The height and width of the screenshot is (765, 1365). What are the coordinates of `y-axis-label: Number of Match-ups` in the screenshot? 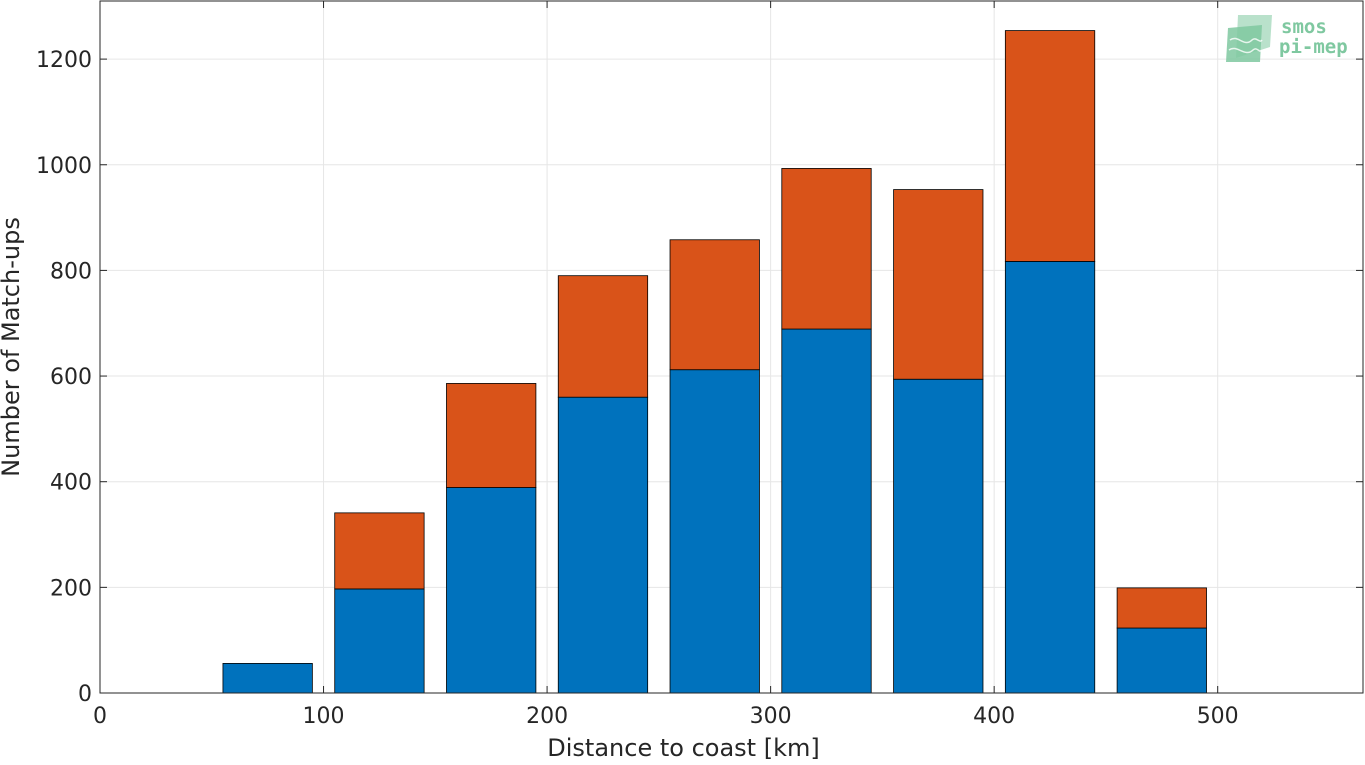 It's located at (12, 347).